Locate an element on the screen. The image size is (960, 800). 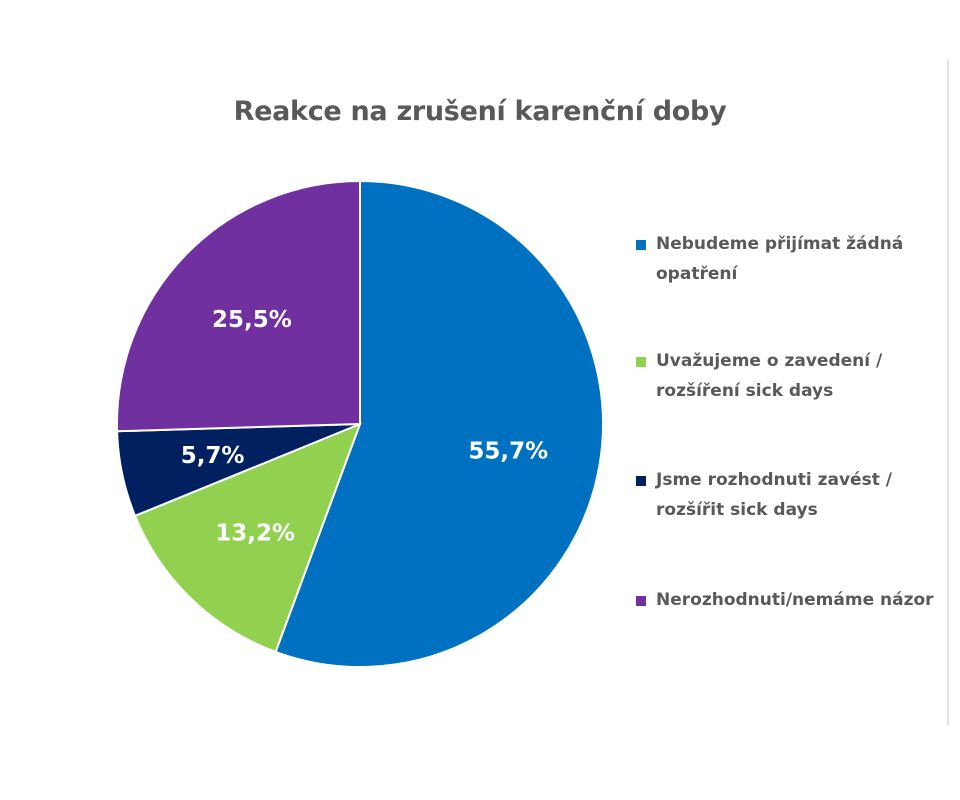
slice-value-label-1: 55,7% is located at coordinates (508, 452).